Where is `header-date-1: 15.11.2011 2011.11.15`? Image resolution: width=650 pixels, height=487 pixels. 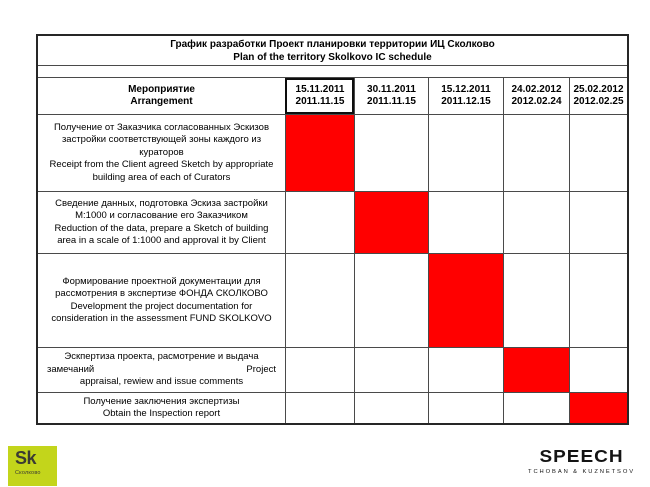
header-date-1: 15.11.2011 2011.11.15 is located at coordinates (319, 96).